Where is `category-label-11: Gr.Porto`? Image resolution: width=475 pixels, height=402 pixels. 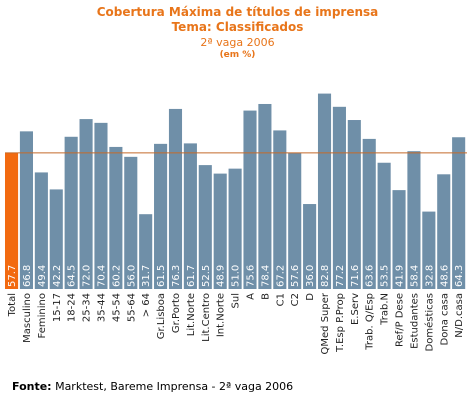
category-label-11: Gr.Porto is located at coordinates (176, 313).